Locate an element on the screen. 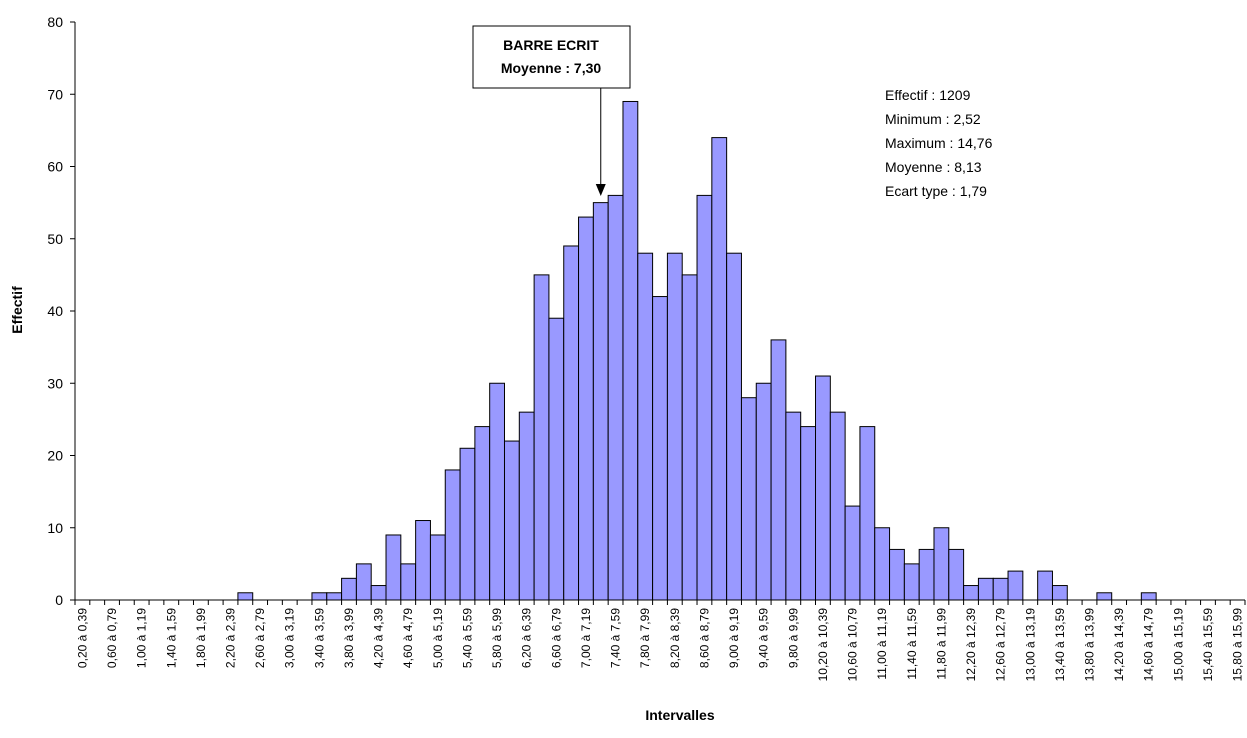 The image size is (1247, 738). x-tick-label: 14,60 à 14,79 is located at coordinates (1149, 645).